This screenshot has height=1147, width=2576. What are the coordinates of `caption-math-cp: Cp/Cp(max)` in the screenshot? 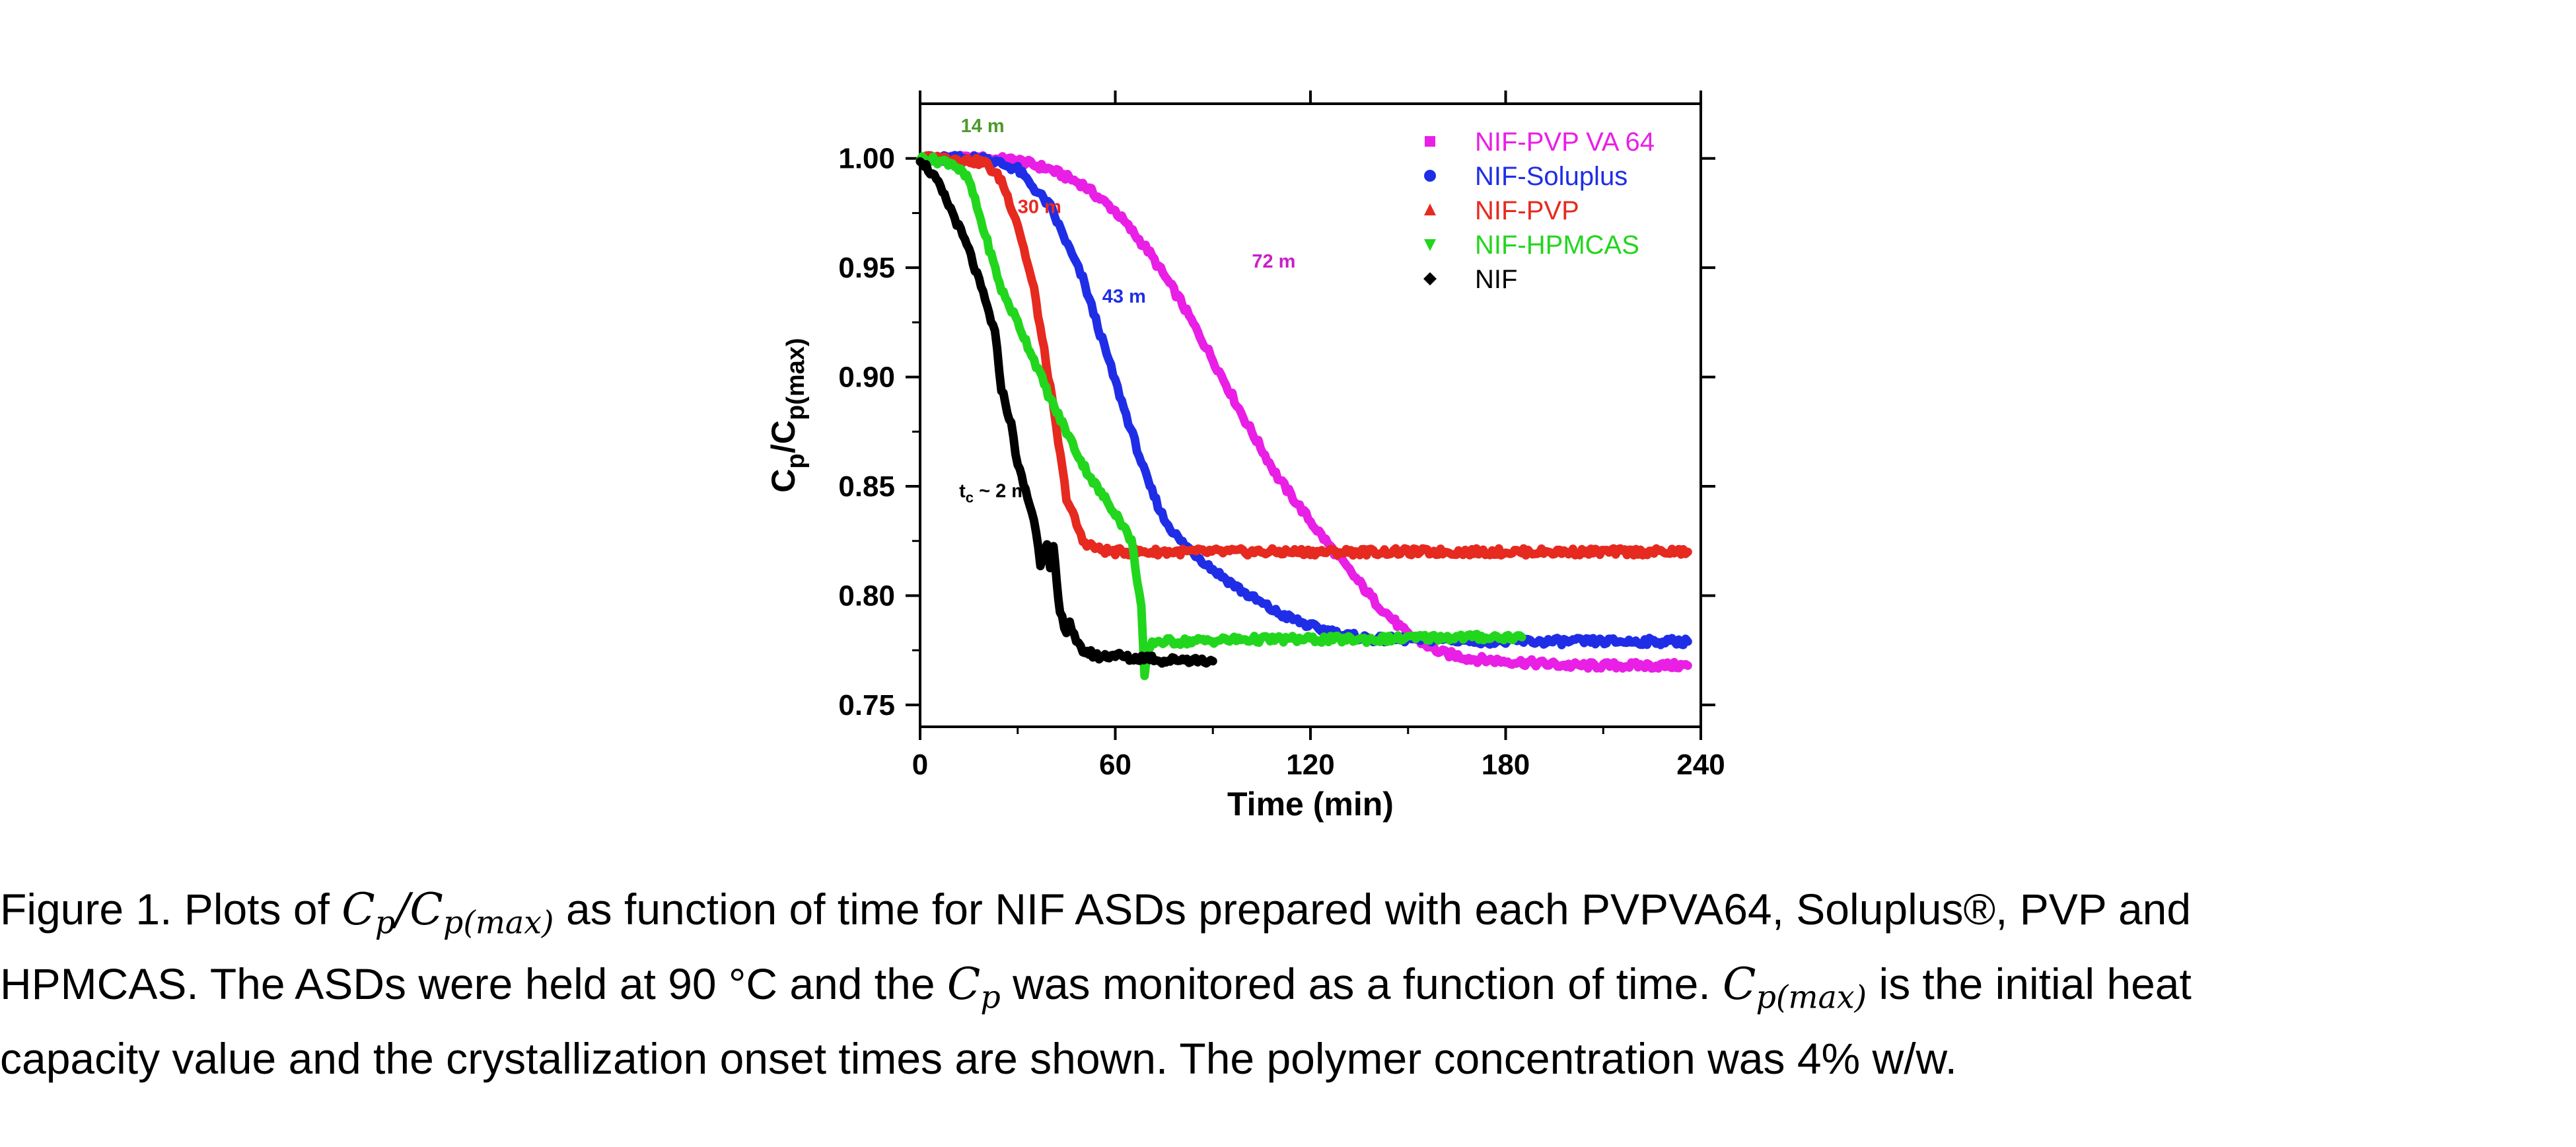 It's located at (448, 912).